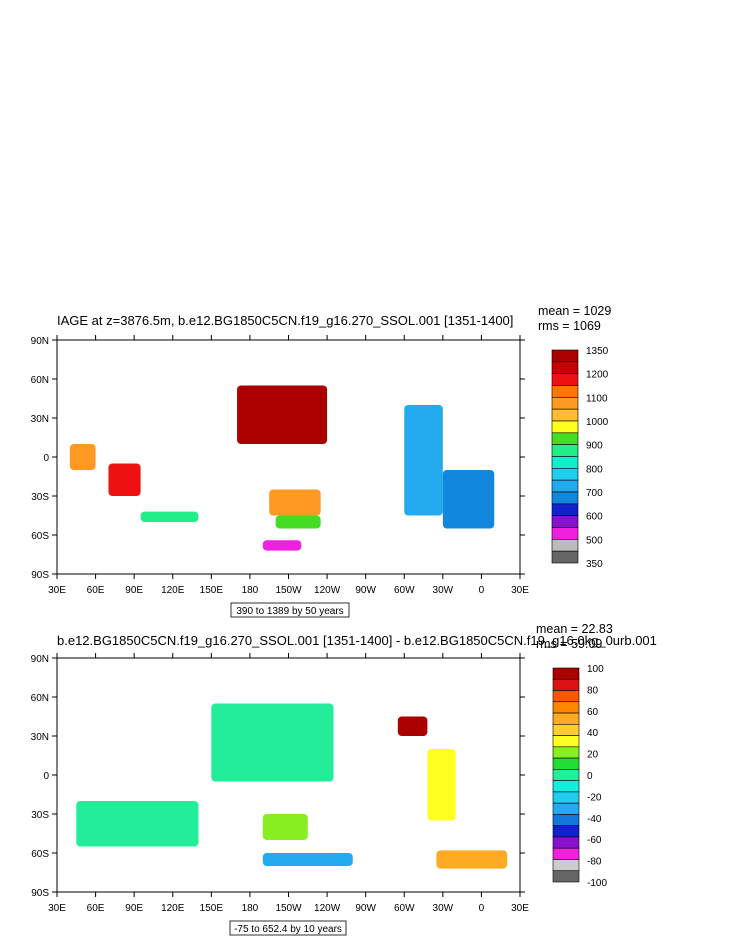 The height and width of the screenshot is (945, 733). What do you see at coordinates (594, 446) in the screenshot?
I see `colorbar-label: 900` at bounding box center [594, 446].